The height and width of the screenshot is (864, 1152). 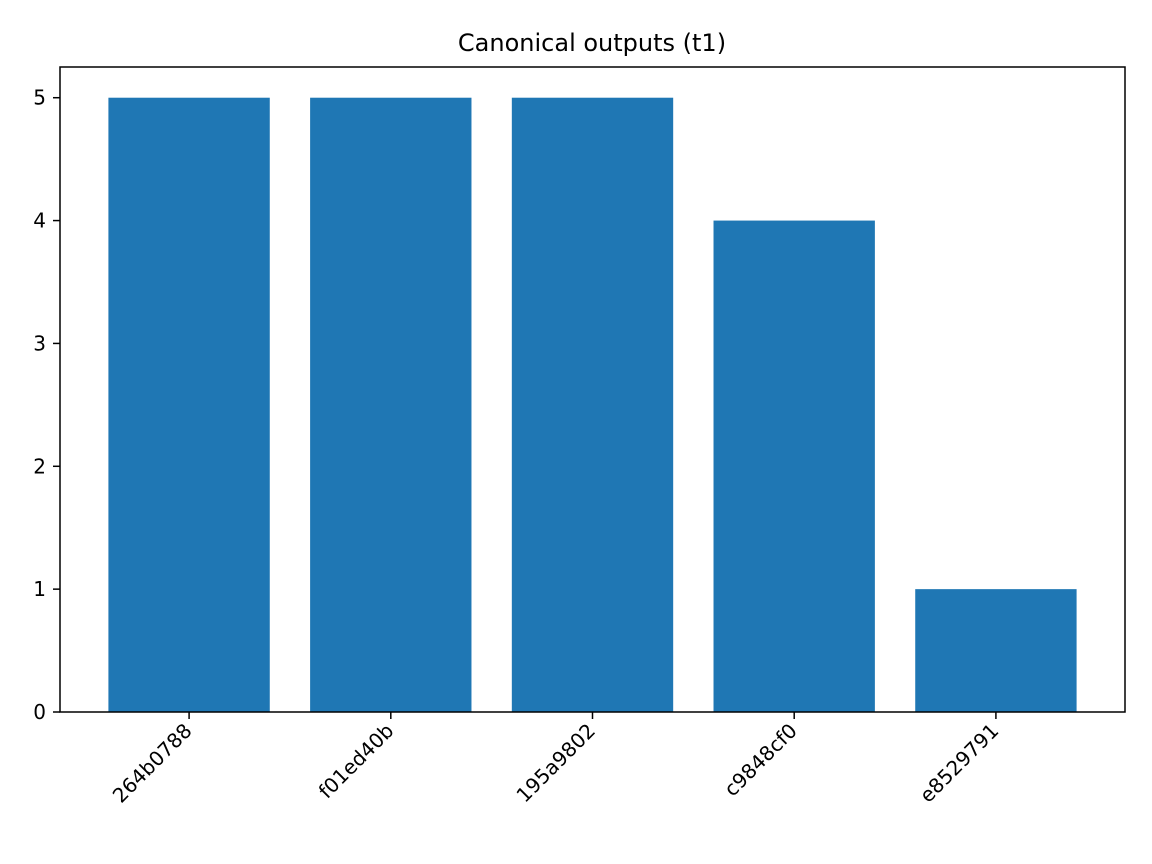 What do you see at coordinates (39, 343) in the screenshot?
I see `y-tick-label: 3` at bounding box center [39, 343].